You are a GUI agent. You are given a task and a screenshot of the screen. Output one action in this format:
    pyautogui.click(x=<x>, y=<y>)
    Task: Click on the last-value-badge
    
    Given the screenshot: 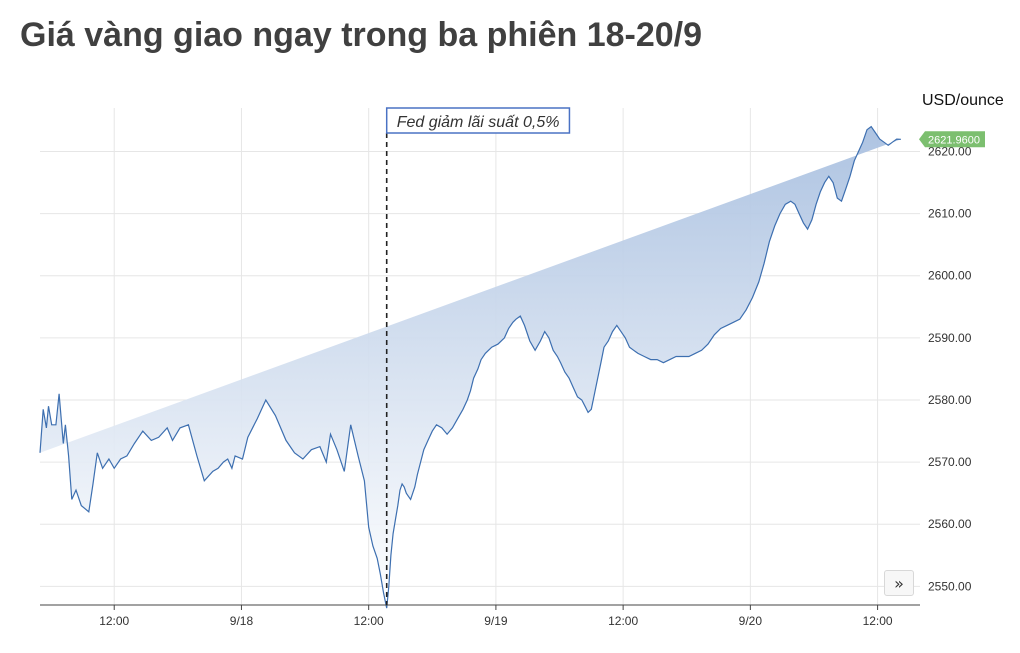 What is the action you would take?
    pyautogui.click(x=952, y=139)
    